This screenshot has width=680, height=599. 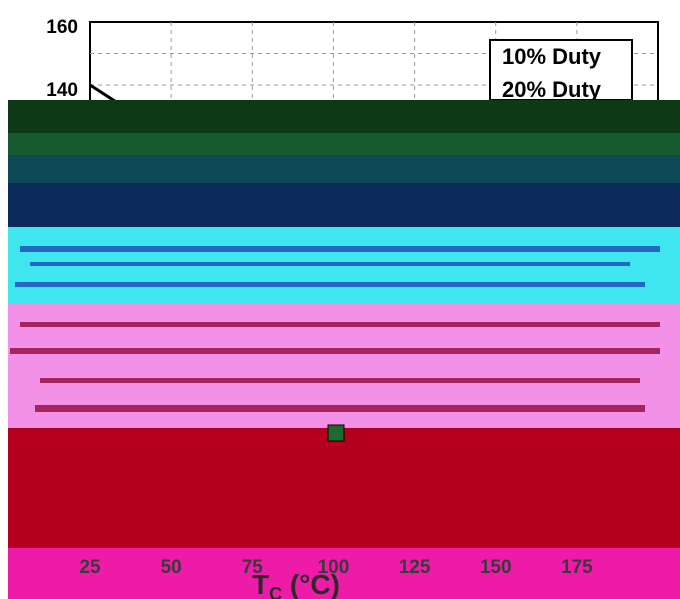 What do you see at coordinates (171, 567) in the screenshot?
I see `x-tick-label: 50` at bounding box center [171, 567].